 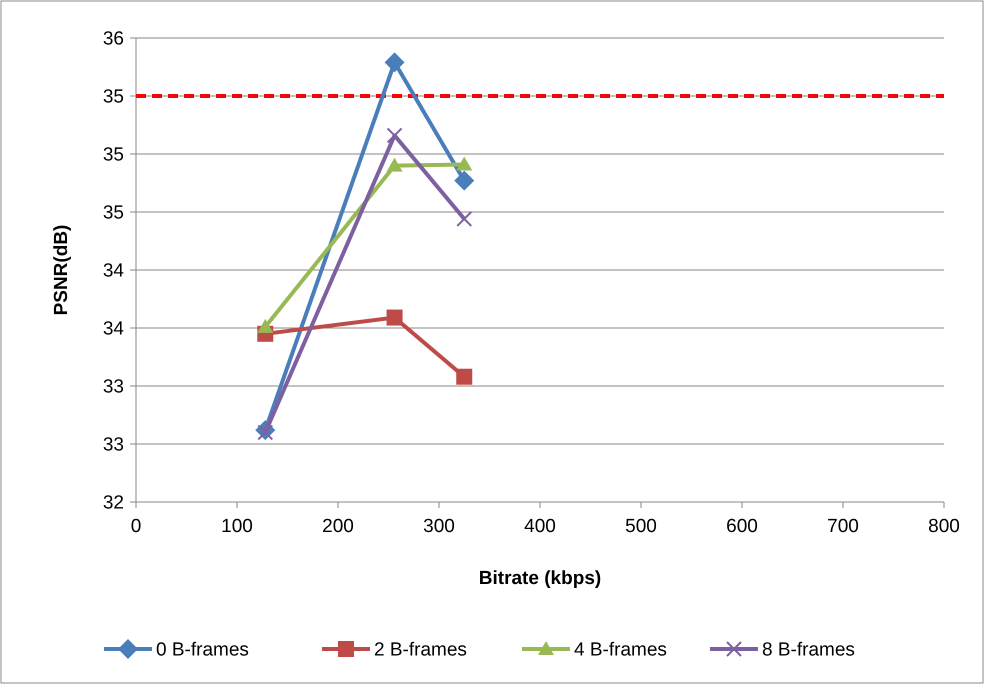 I want to click on legend-label: 4 B-frames, so click(x=620, y=650).